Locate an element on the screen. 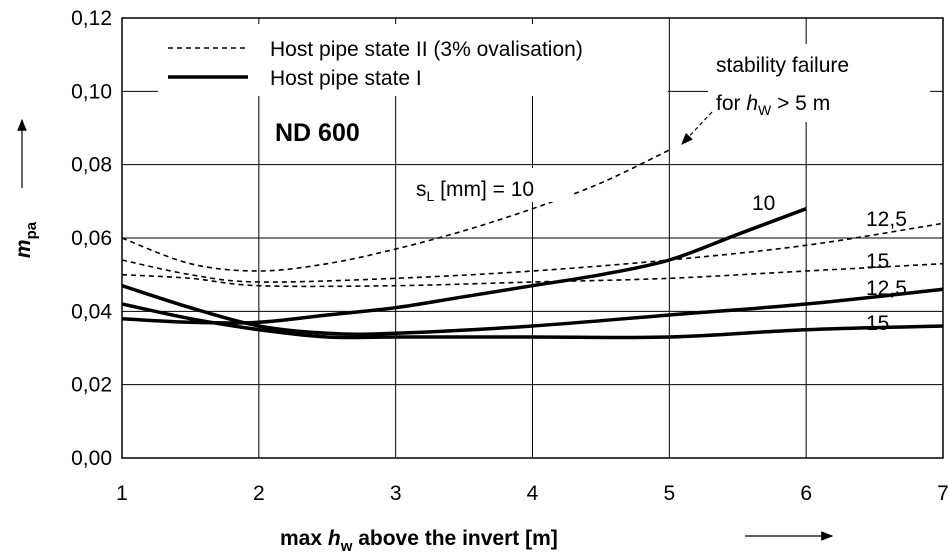  y-tick-label-2: 0,04 is located at coordinates (91, 311).